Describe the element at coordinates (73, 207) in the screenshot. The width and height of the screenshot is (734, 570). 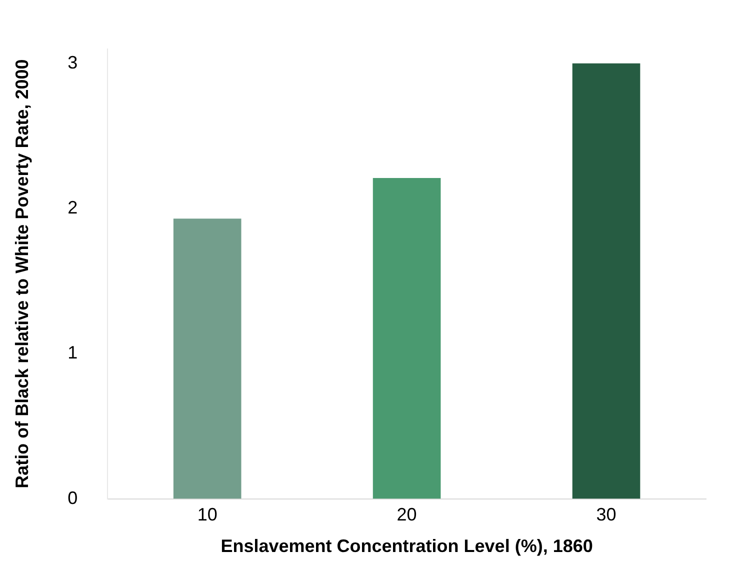
I see `y-tick-label: 2` at that location.